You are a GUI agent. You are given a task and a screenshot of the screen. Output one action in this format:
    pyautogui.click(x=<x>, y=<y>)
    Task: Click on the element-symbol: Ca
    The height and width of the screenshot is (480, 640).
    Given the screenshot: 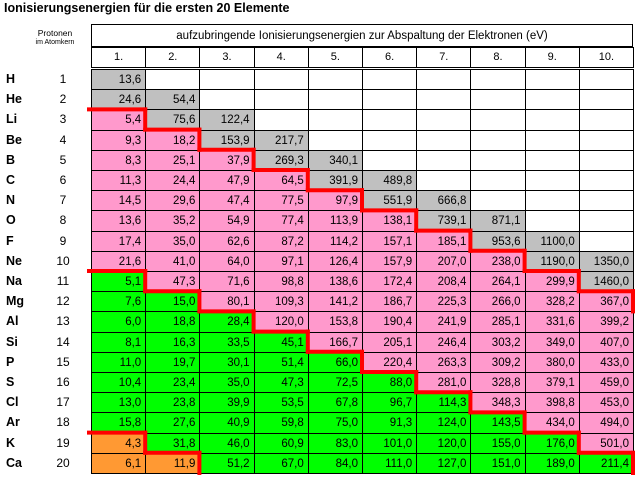 What is the action you would take?
    pyautogui.click(x=14, y=462)
    